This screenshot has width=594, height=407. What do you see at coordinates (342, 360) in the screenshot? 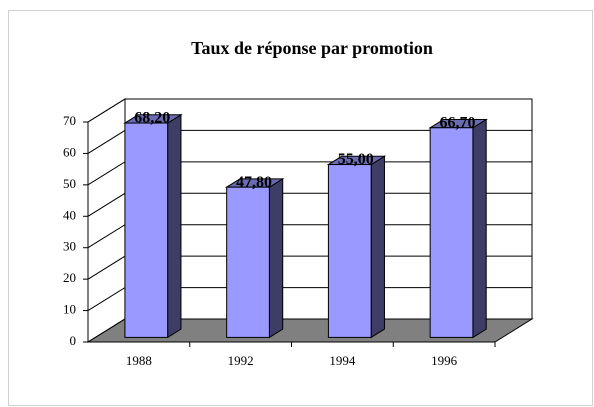
I see `x-tick-label: 1994` at bounding box center [342, 360].